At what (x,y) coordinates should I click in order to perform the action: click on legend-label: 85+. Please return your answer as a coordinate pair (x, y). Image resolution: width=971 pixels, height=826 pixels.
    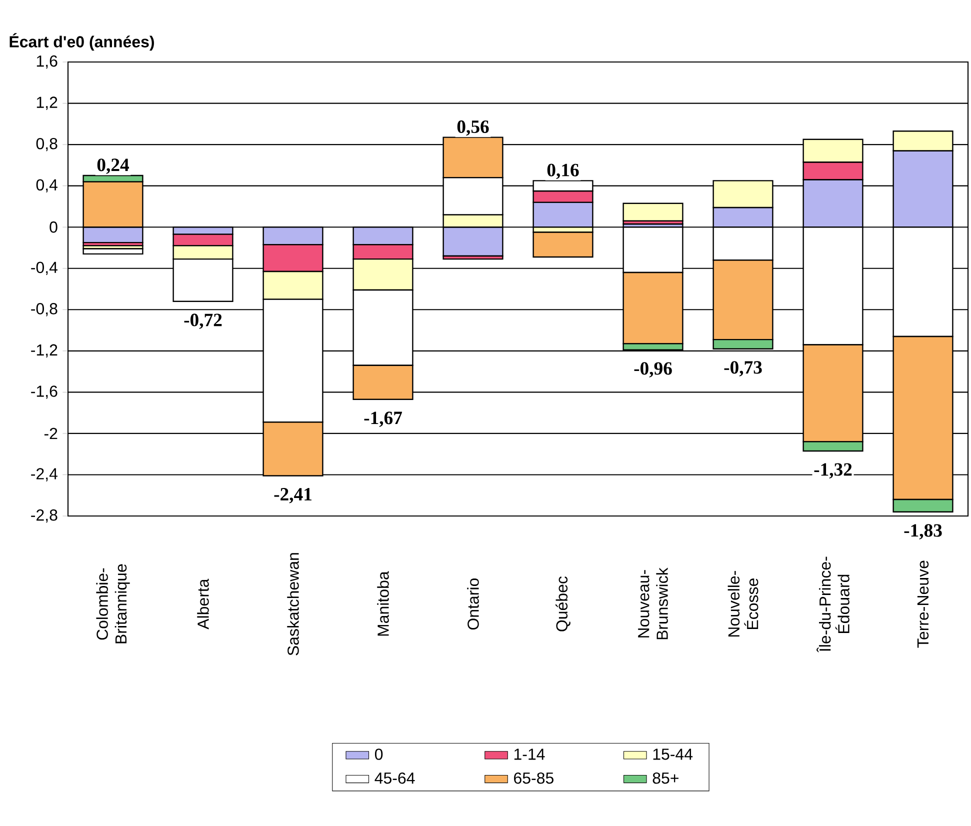
    Looking at the image, I should click on (665, 778).